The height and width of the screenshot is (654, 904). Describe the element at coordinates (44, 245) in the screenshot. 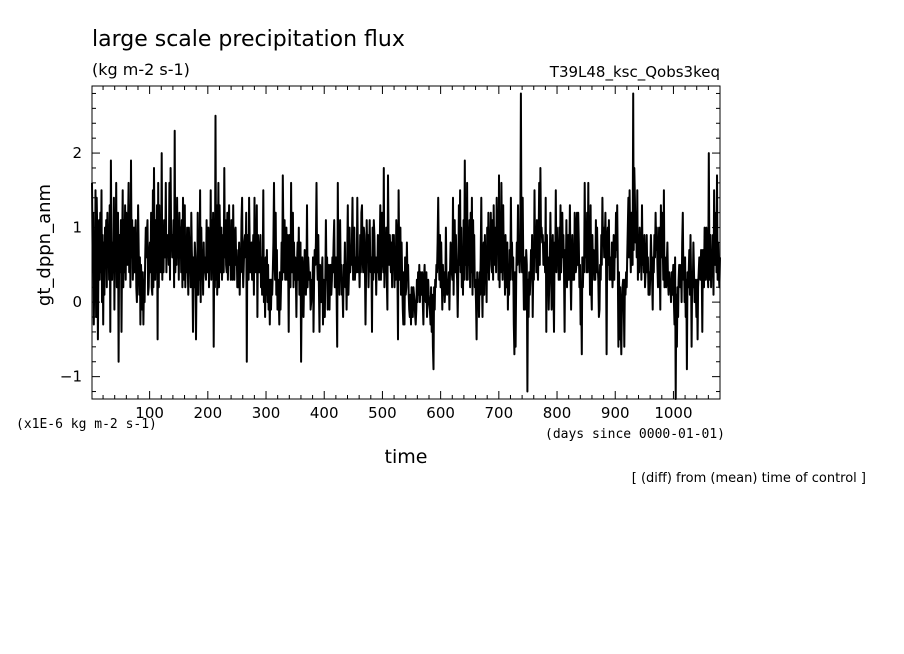

I see `y-axis-label: gt_dppn_anm` at that location.